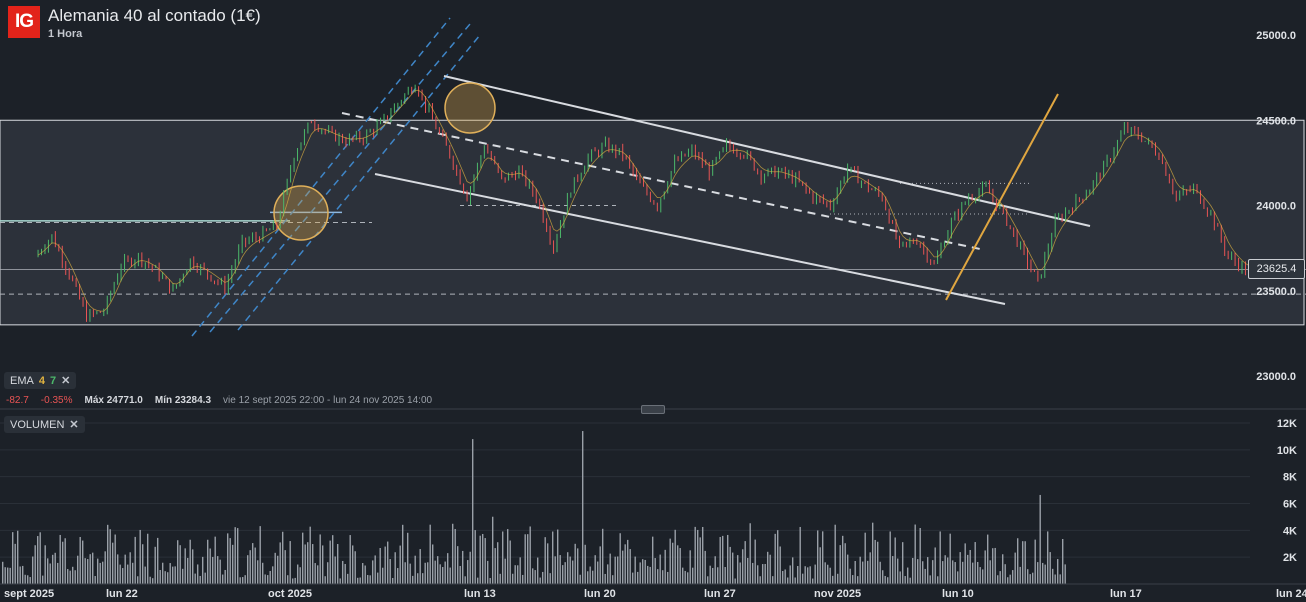 Image resolution: width=1306 pixels, height=602 pixels. What do you see at coordinates (958, 594) in the screenshot?
I see `x-tick-label: lun 10` at bounding box center [958, 594].